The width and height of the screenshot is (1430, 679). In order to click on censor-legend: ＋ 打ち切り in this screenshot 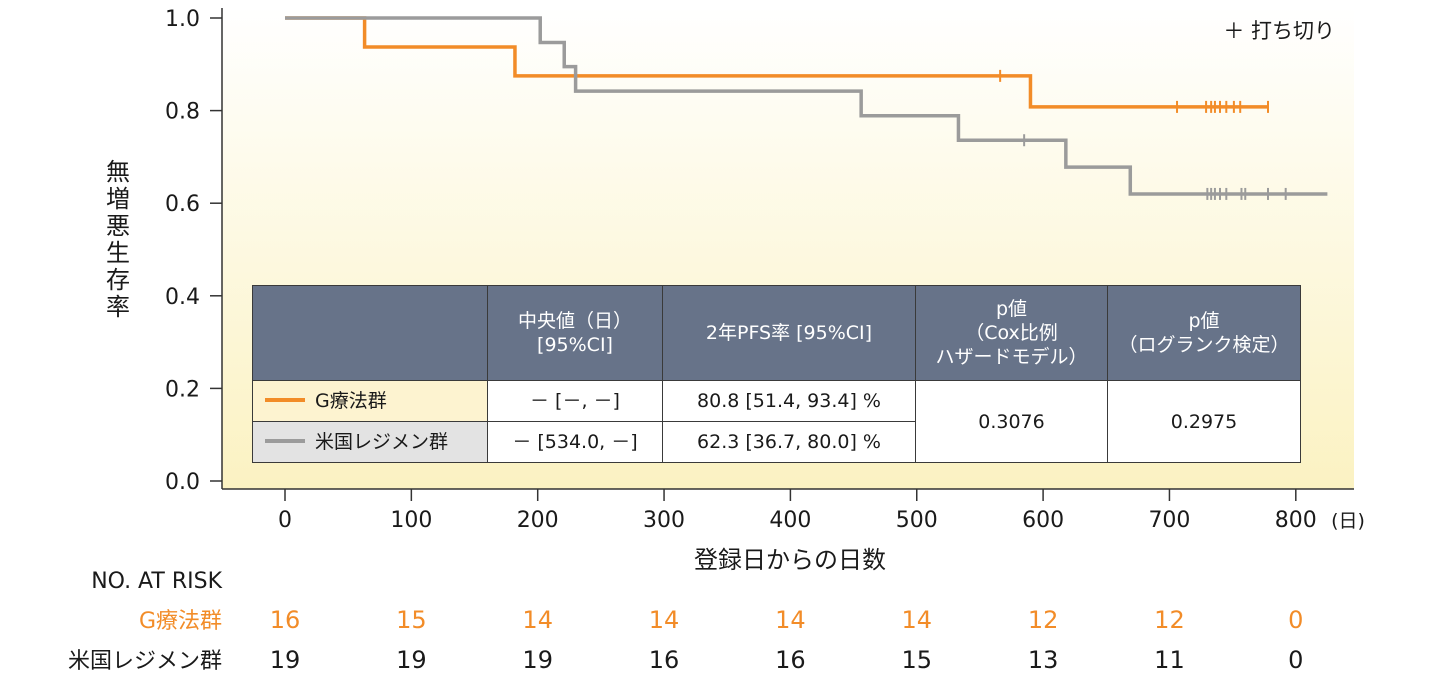, I will do `click(1279, 31)`.